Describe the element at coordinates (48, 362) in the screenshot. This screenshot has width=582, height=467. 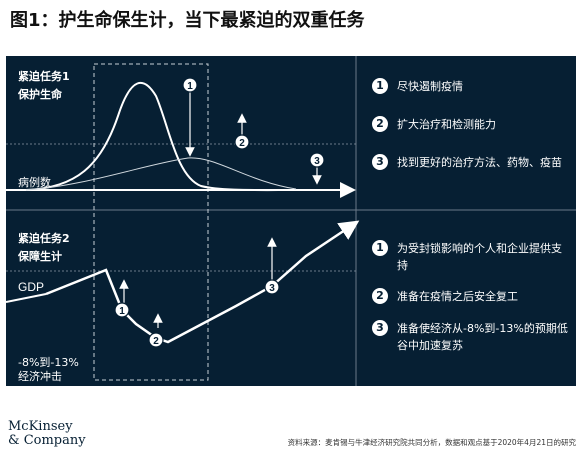
I see `impact-value: -8%到-13%` at that location.